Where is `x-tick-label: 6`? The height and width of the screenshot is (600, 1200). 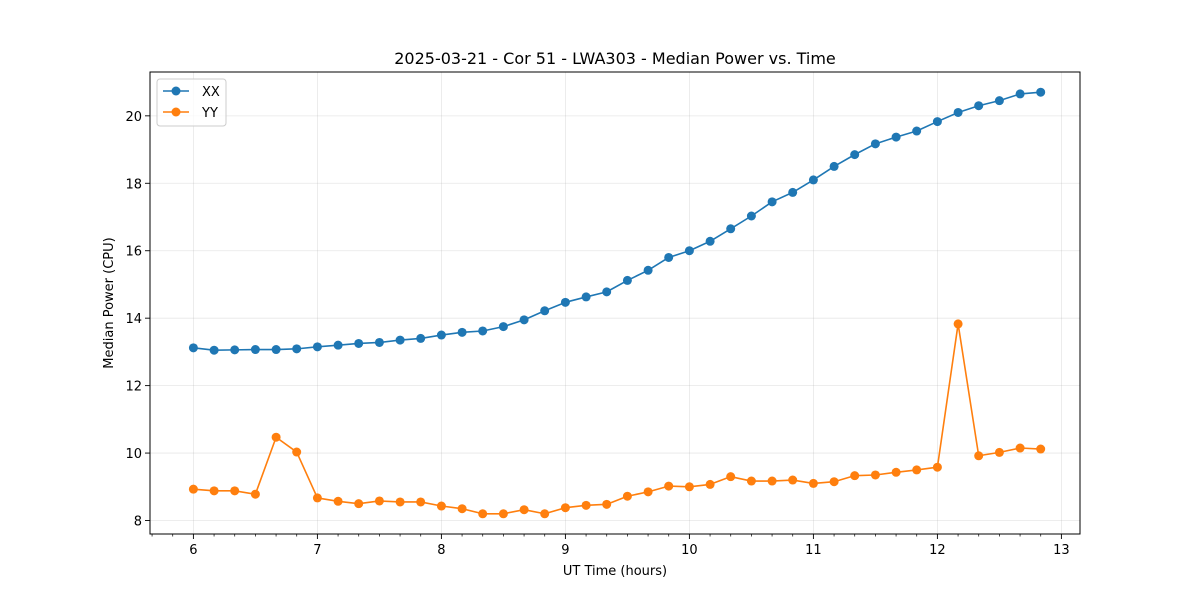
x-tick-label: 6 is located at coordinates (193, 550).